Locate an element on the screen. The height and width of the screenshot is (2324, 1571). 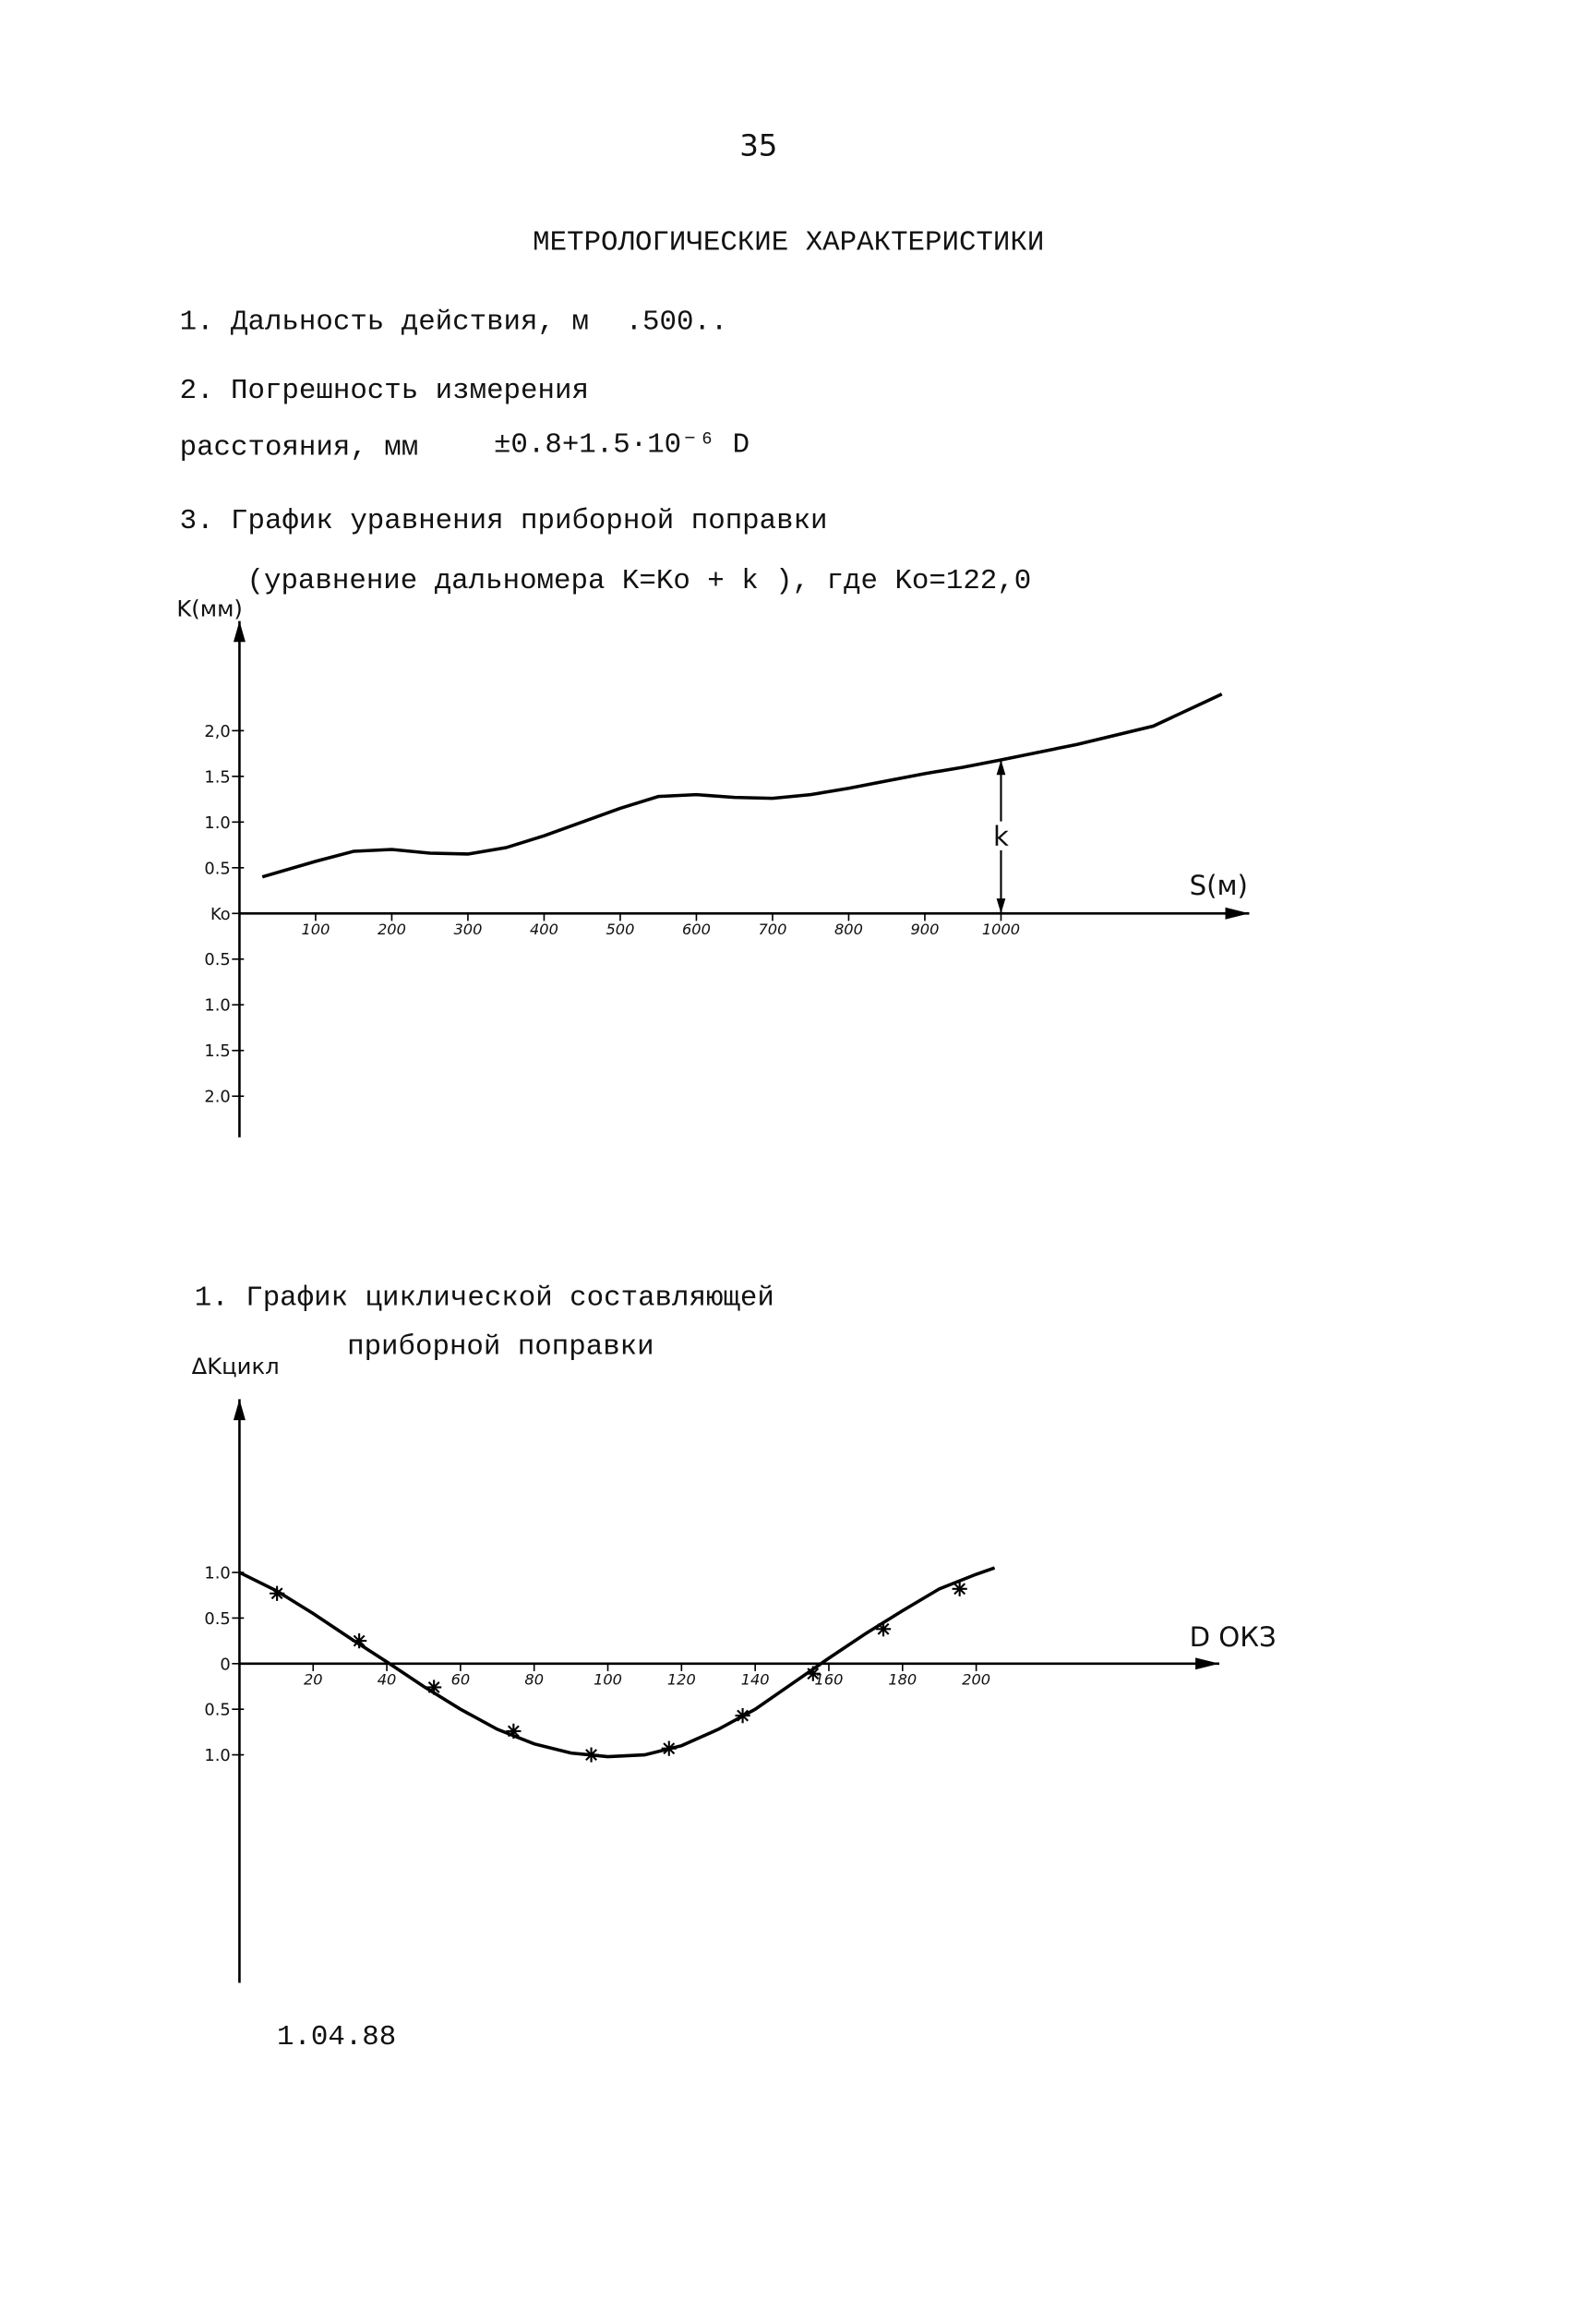
x-tick-label: 20 is located at coordinates (313, 1679).